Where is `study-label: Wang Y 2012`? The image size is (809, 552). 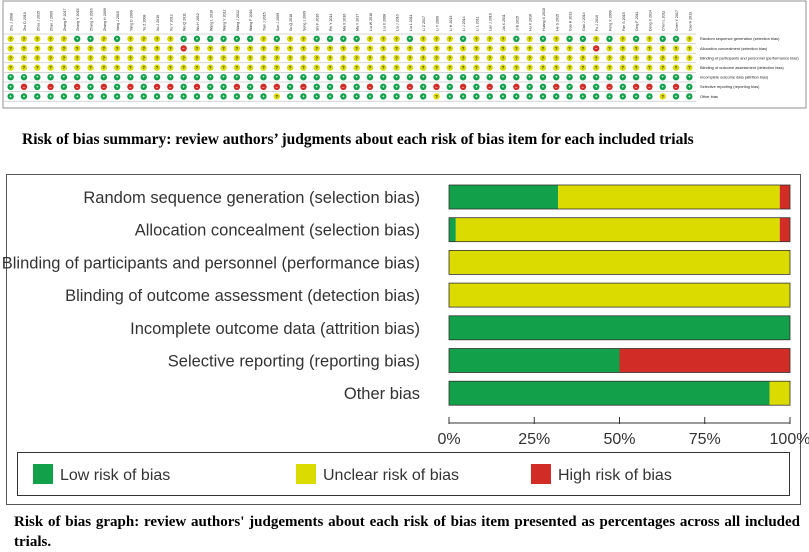 study-label: Wang Y 2012 is located at coordinates (225, 20).